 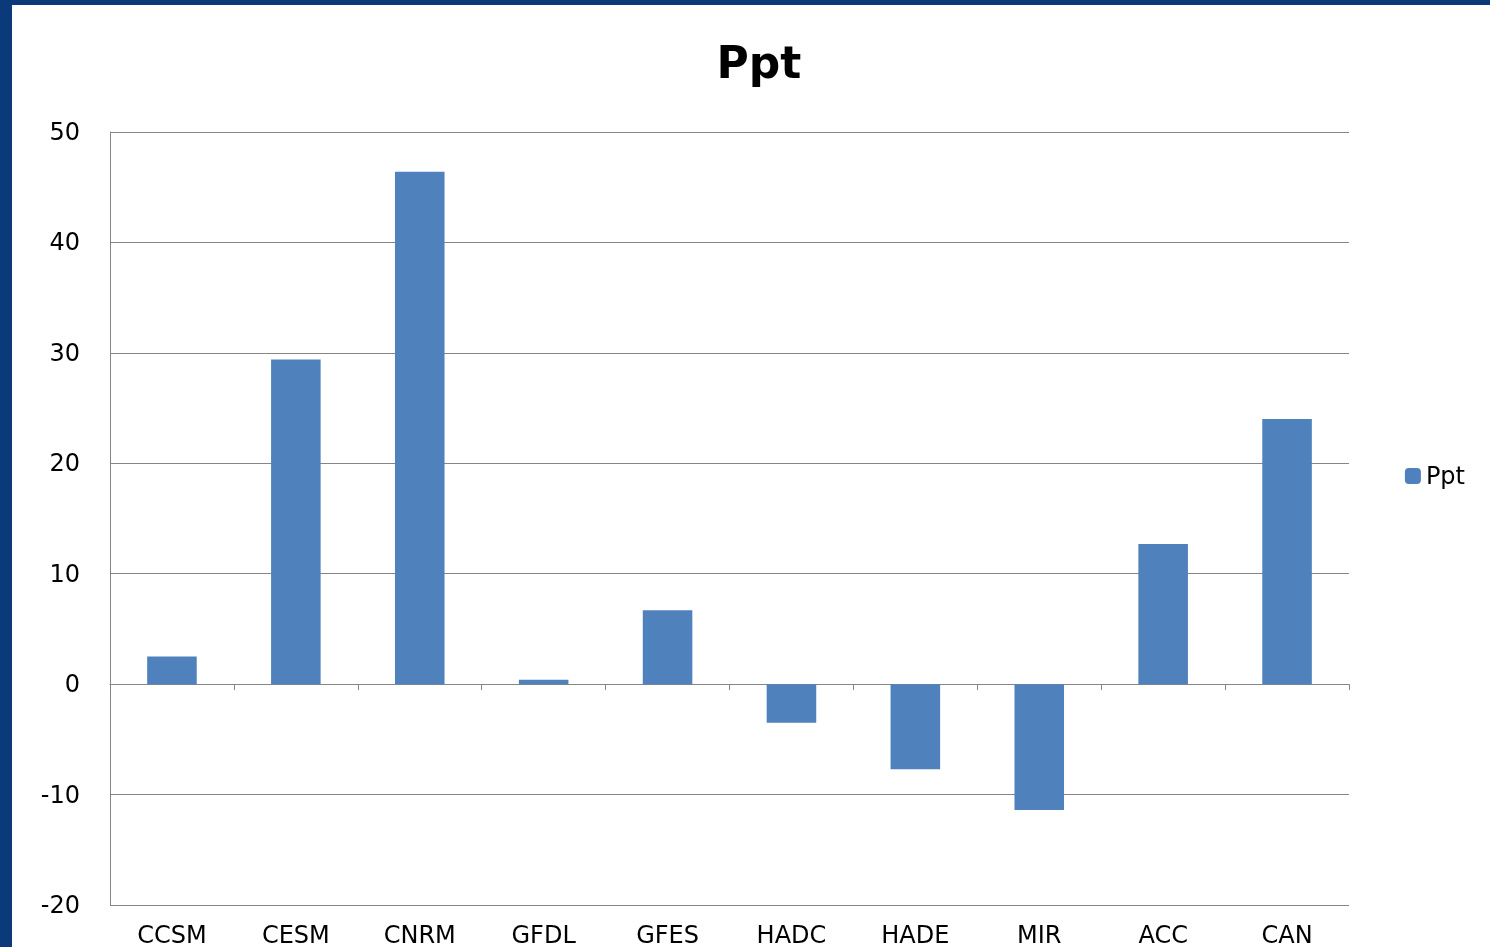 I want to click on y-tick-label: -20, so click(x=60, y=905).